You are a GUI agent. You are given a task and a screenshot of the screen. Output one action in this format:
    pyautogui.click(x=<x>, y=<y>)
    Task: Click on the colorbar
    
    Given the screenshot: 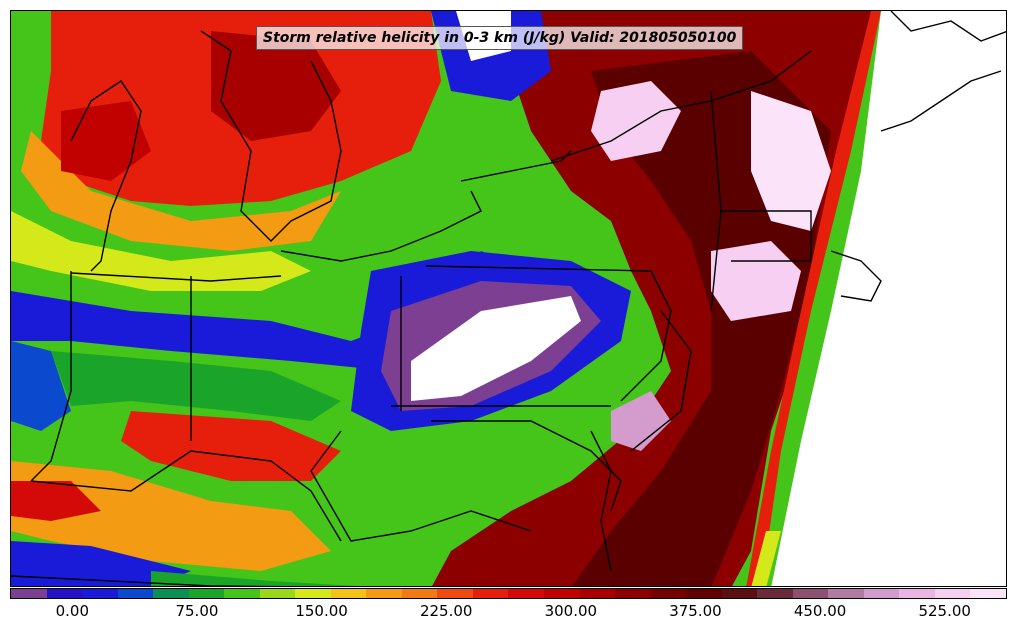 What is the action you would take?
    pyautogui.click(x=508, y=593)
    